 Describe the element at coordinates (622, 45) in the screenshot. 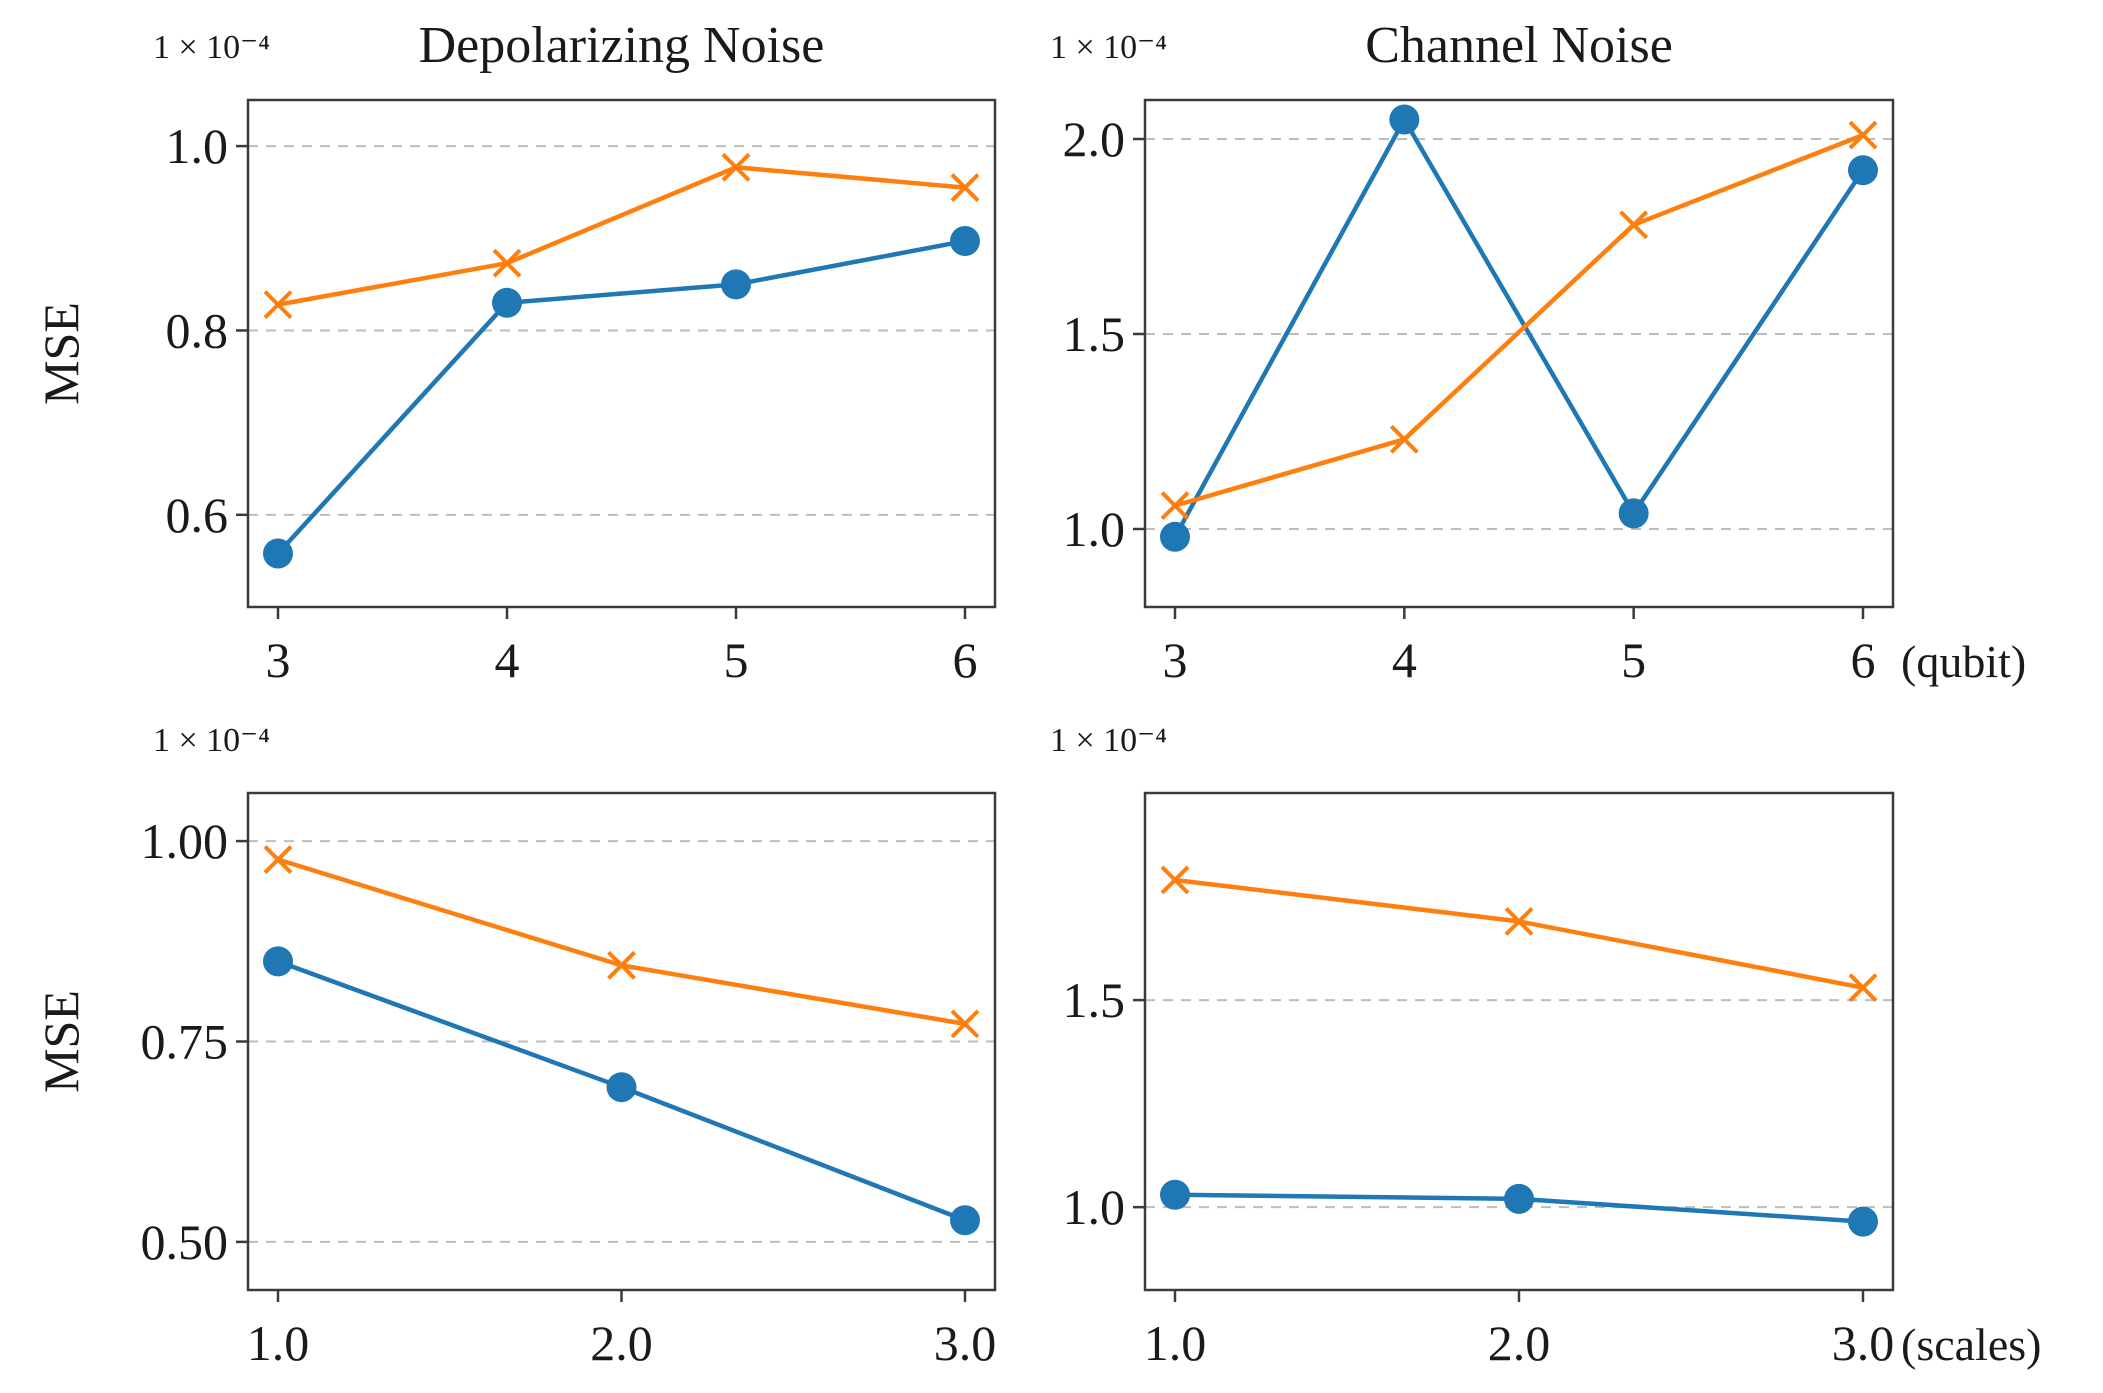

I see `chart-title: Depolarizing Noise` at that location.